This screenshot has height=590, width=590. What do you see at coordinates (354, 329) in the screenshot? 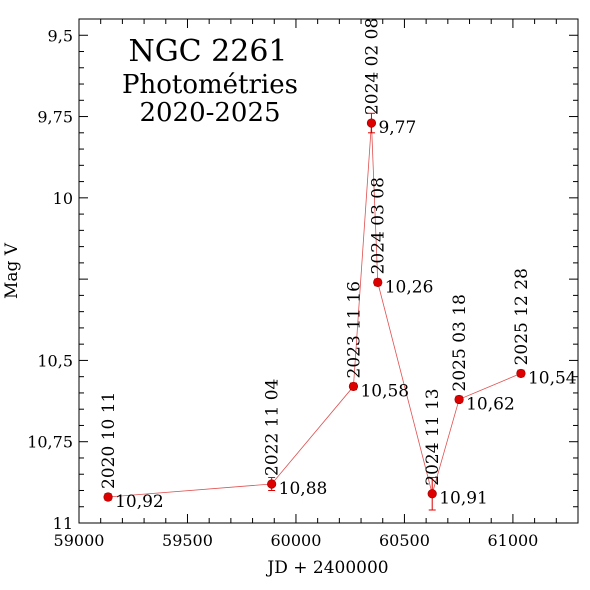
I see `date-label: 2023 11 16` at bounding box center [354, 329].